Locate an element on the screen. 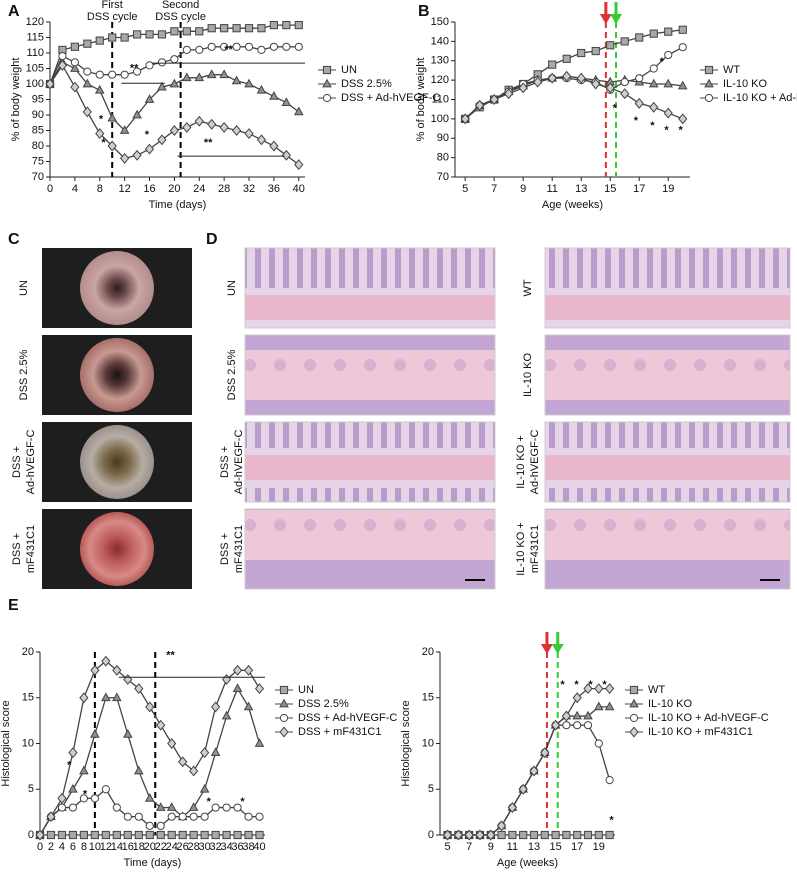 This screenshot has width=797, height=882. legend-label: IL-10 KO is located at coordinates (745, 84).